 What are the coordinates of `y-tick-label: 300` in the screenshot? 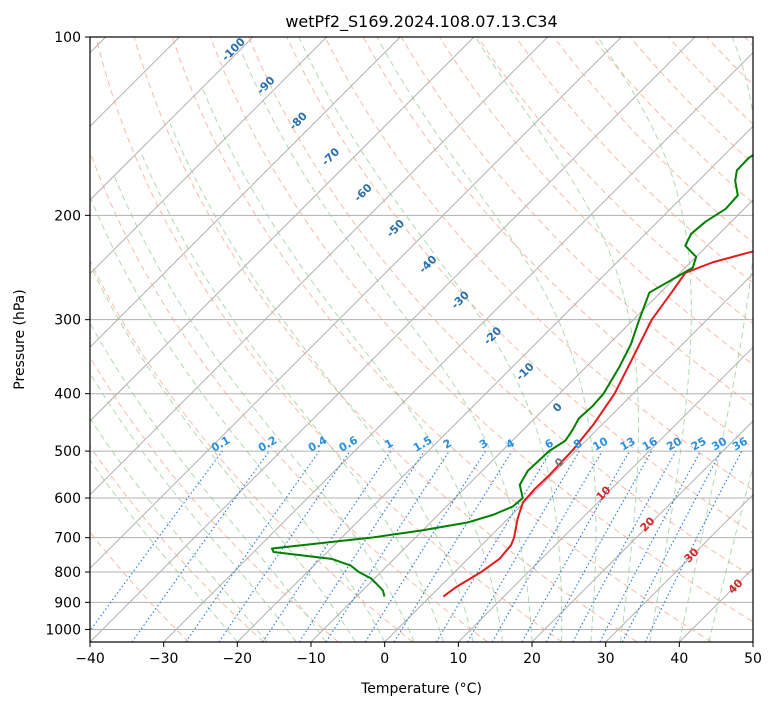 It's located at (67, 321).